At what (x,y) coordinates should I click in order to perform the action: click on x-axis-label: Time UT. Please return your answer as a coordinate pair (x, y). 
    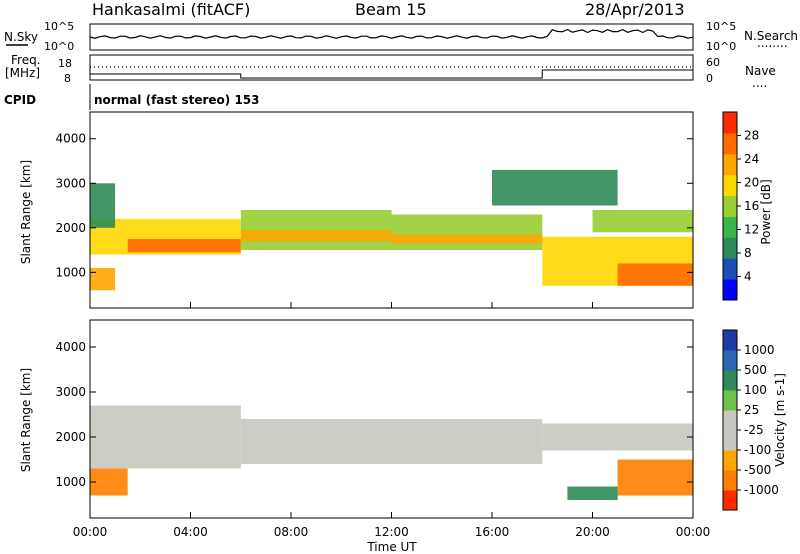
    Looking at the image, I should click on (391, 547).